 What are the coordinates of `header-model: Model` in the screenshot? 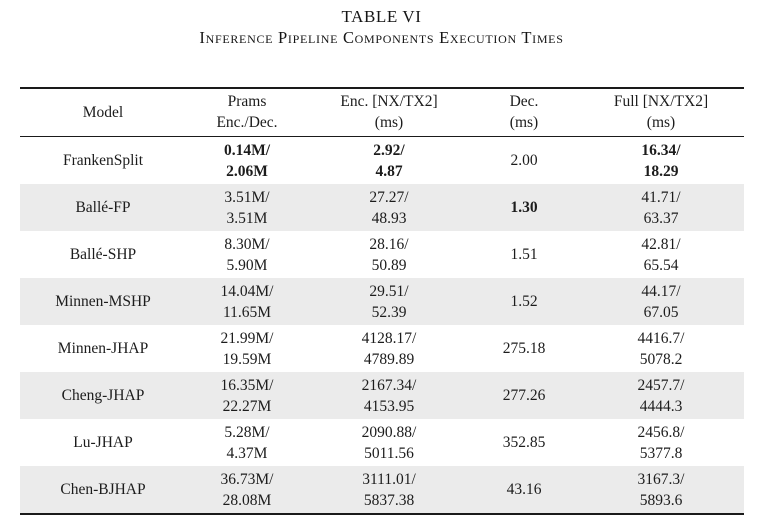 It's located at (103, 112).